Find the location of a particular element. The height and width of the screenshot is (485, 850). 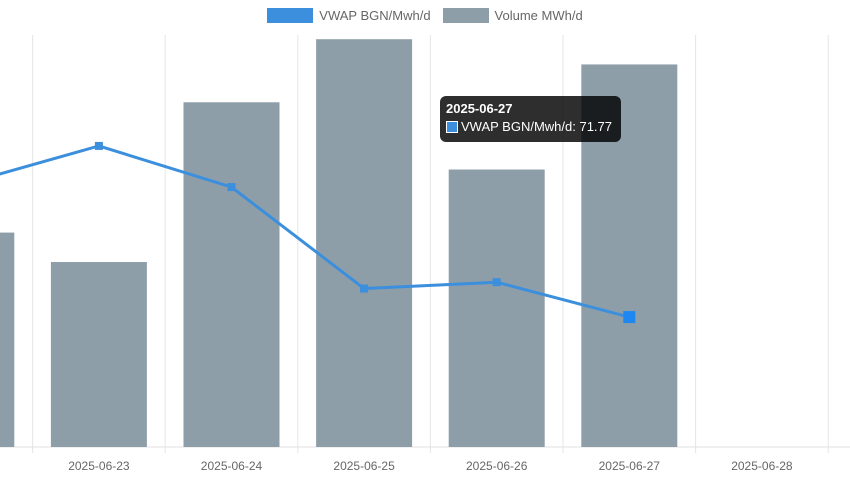

tooltip-label: VWAP BGN/Mwh/d: 71.77 is located at coordinates (537, 126).